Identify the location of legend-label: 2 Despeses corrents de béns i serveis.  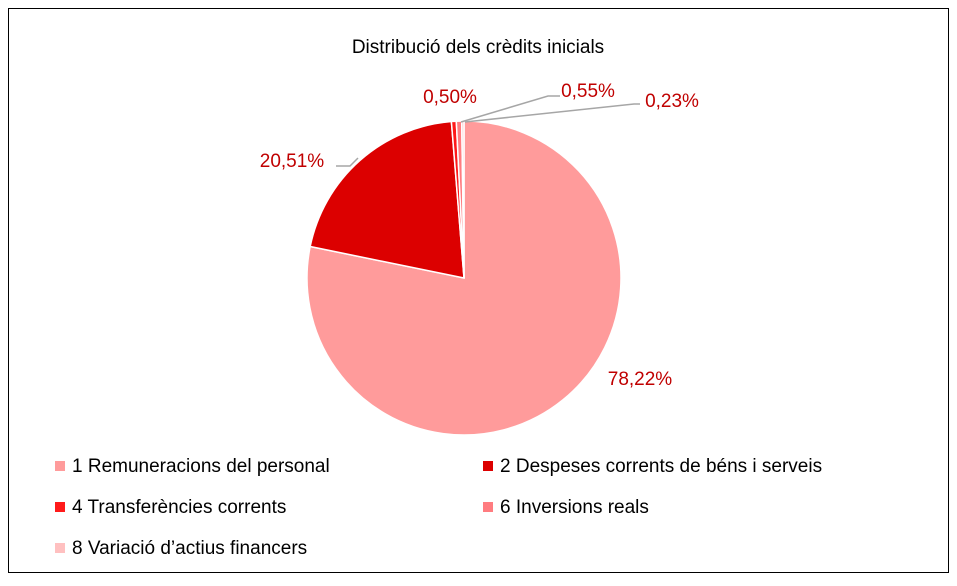
(661, 466).